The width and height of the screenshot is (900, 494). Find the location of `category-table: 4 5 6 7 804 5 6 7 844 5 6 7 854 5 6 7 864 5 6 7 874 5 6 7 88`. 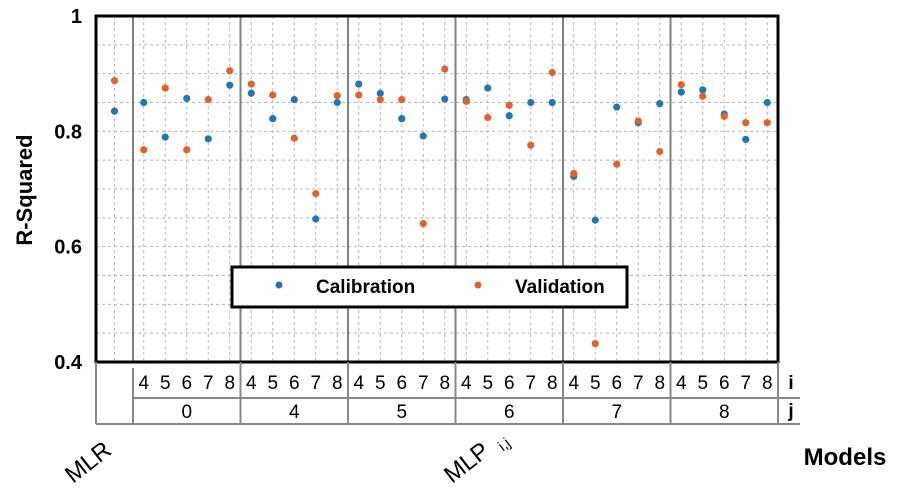

category-table: 4 5 6 7 804 5 6 7 844 5 6 7 854 5 6 7 864 5 6 7 874 5 6 7 88 is located at coordinates (447, 393).